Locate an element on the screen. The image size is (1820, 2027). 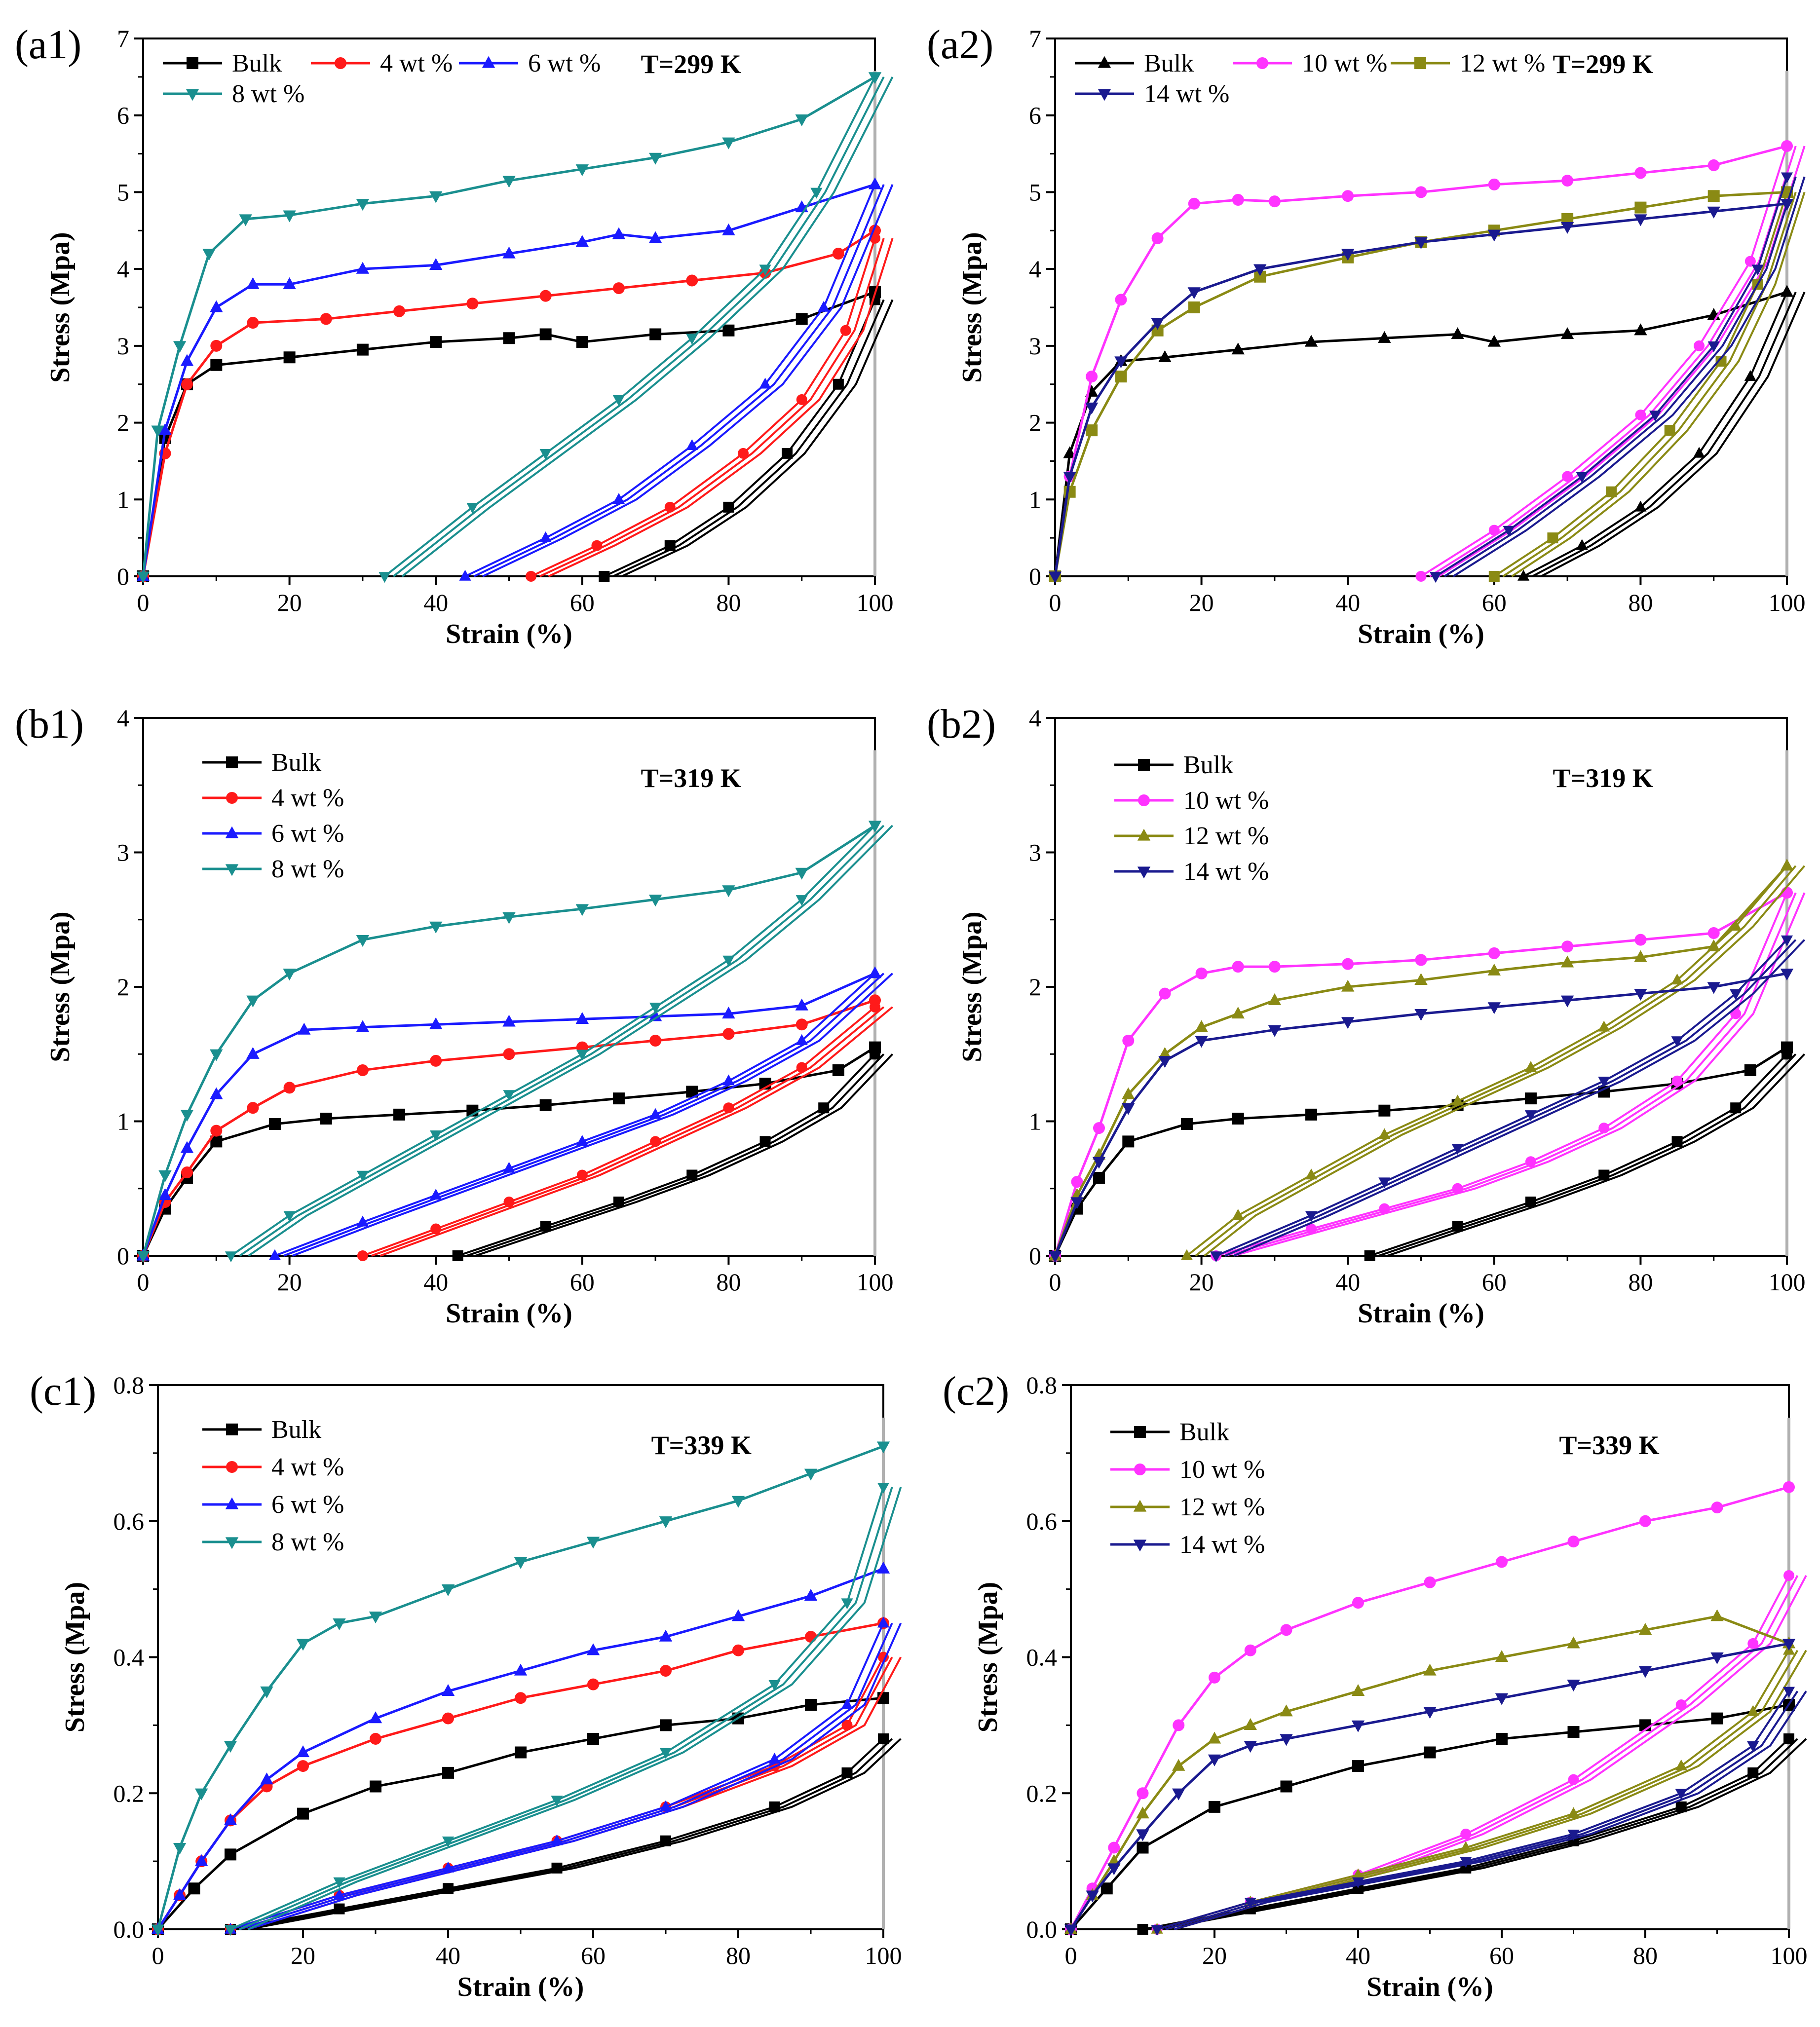
series-8-wt-pct is located at coordinates (526, 1689).